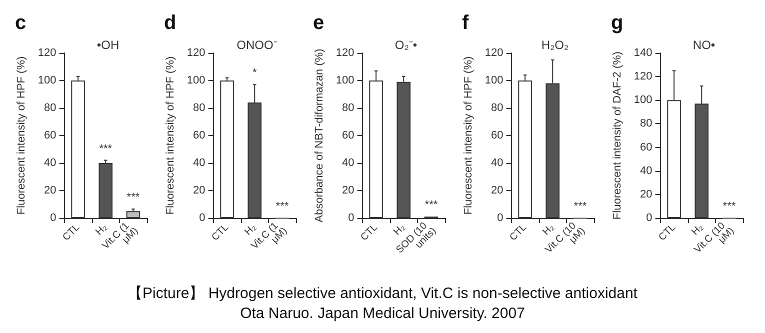  I want to click on text: Ota Naruo. Japan Medical University. 2007, so click(382, 314).